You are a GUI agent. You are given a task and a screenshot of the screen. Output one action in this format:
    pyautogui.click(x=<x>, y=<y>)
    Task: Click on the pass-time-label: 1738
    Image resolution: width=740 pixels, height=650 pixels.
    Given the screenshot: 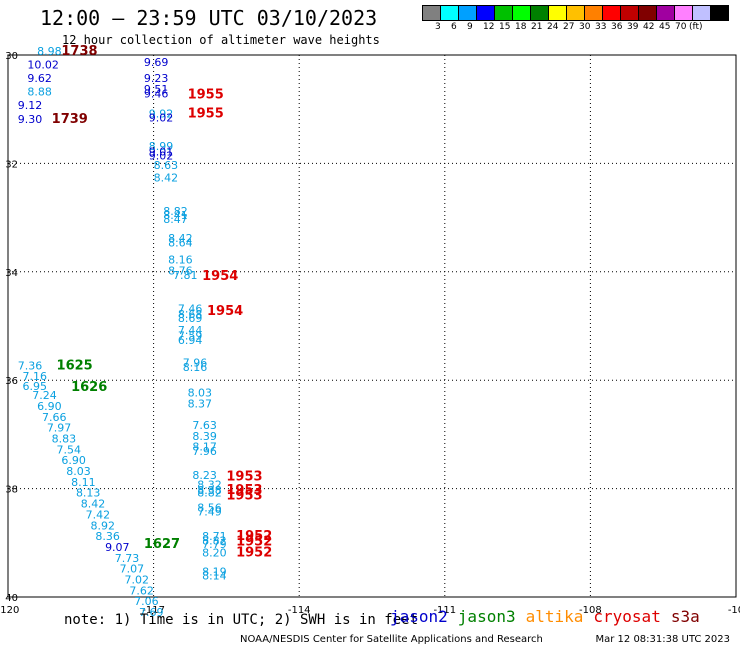 What is the action you would take?
    pyautogui.click(x=79, y=51)
    